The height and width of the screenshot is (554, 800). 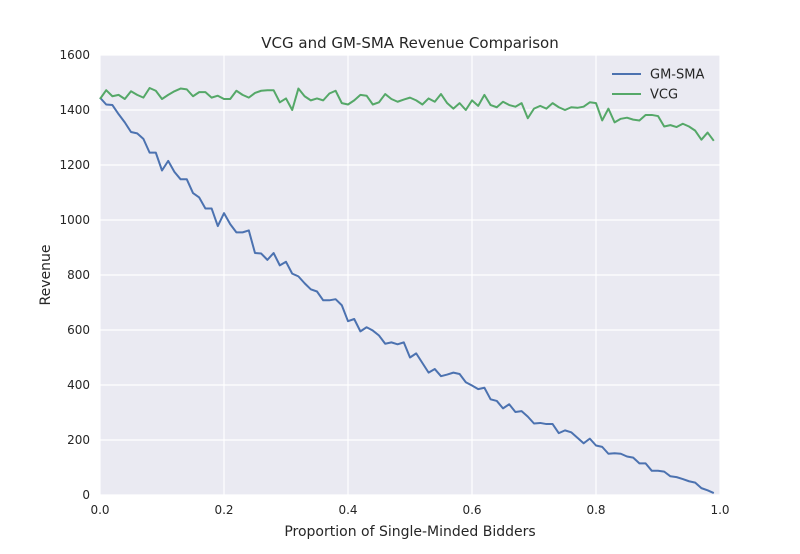 What do you see at coordinates (595, 510) in the screenshot?
I see `x-tick-label: 0.8` at bounding box center [595, 510].